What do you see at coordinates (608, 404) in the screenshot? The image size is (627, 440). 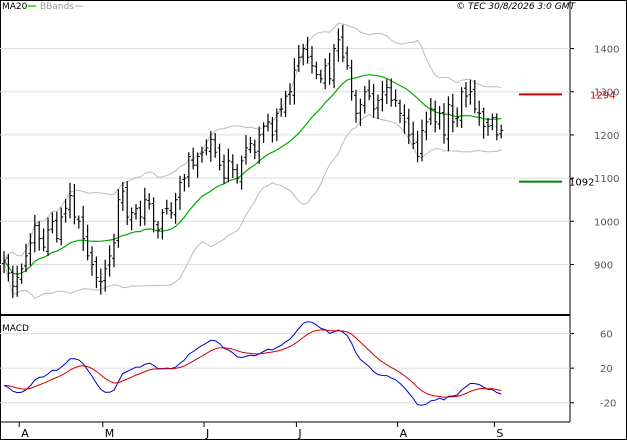 I see `macd-tick-label: -20` at bounding box center [608, 404].